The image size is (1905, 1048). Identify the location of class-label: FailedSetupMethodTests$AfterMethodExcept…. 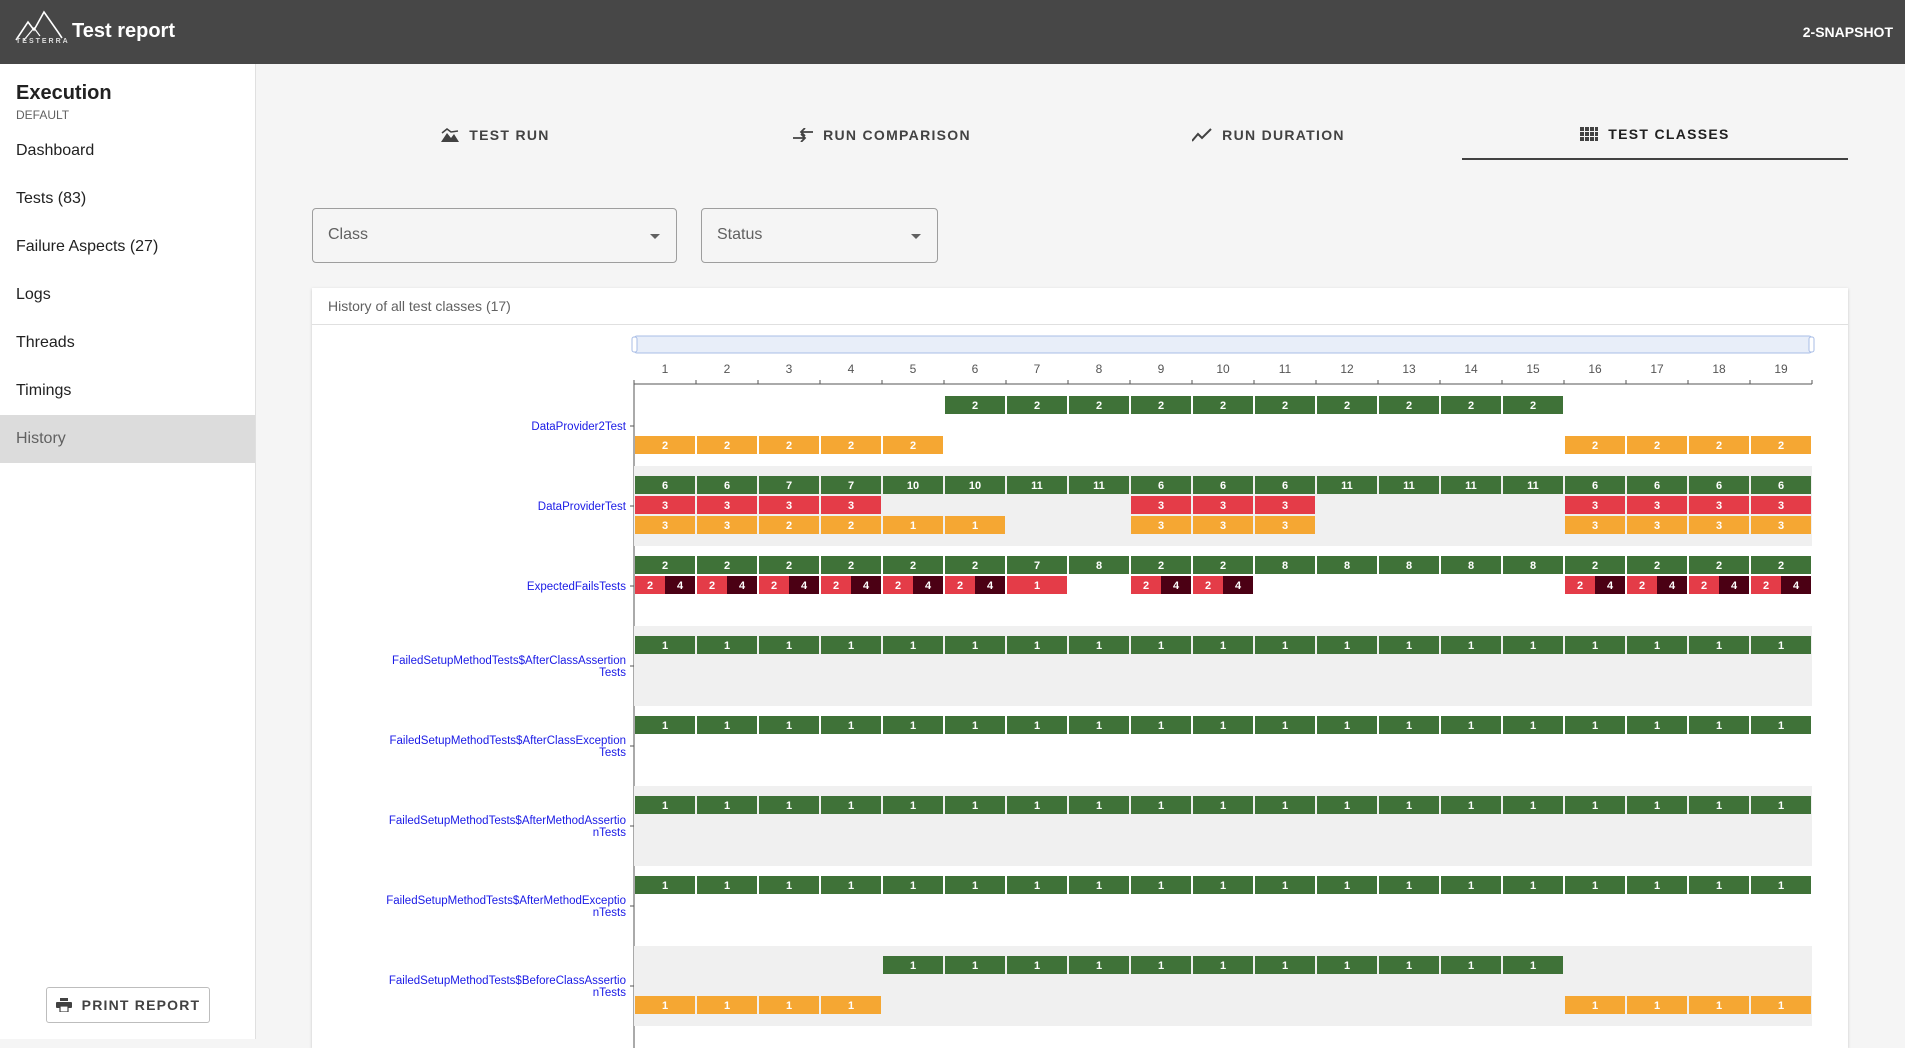
(506, 901).